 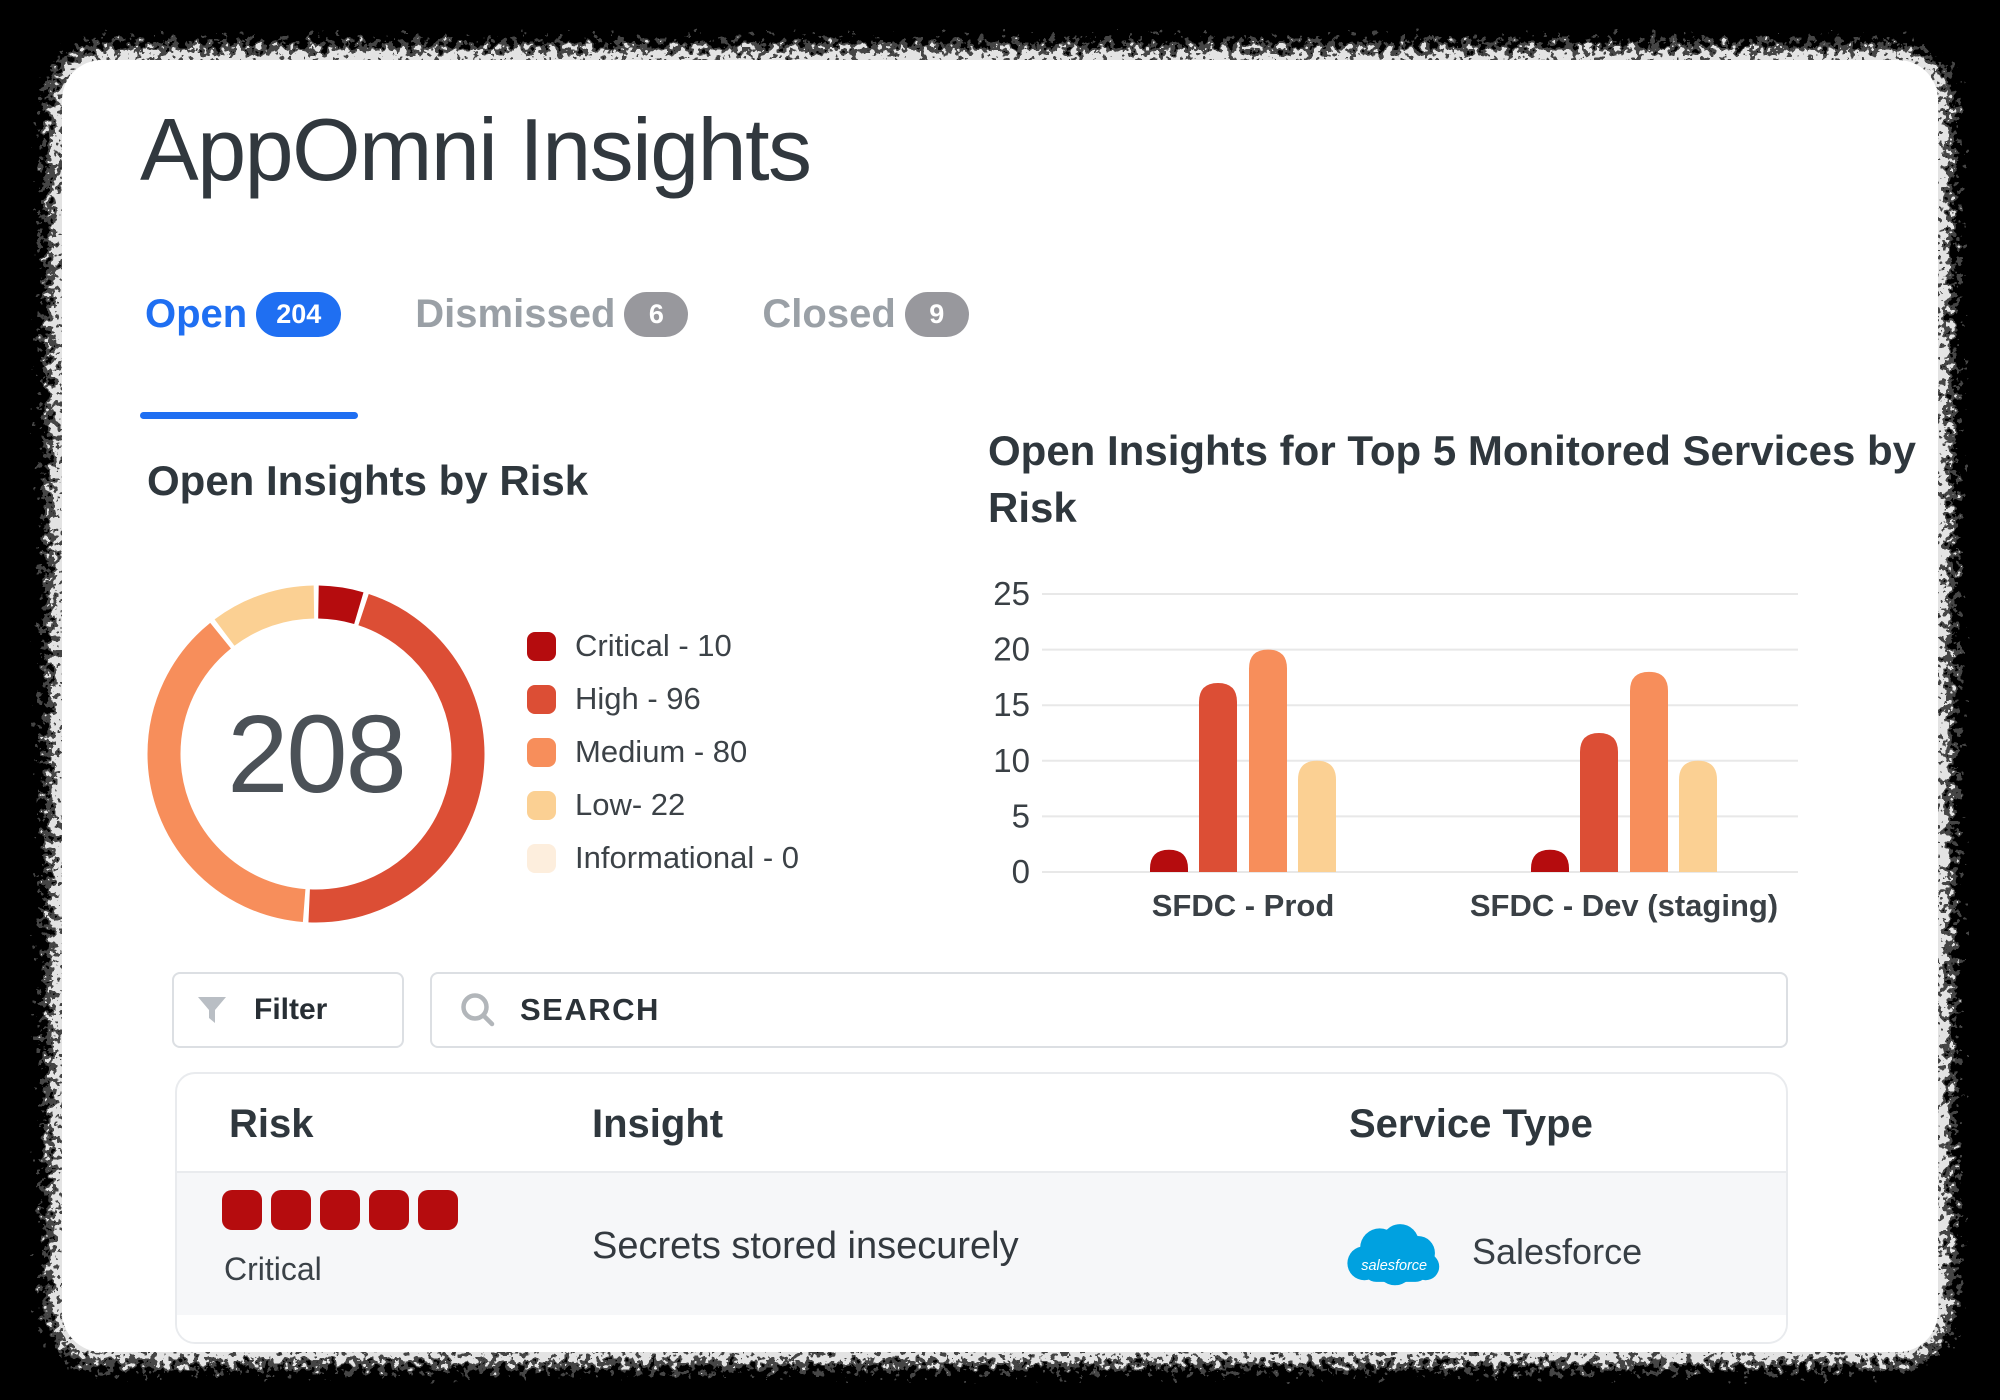 I want to click on table-row-partial, so click(x=981, y=1328).